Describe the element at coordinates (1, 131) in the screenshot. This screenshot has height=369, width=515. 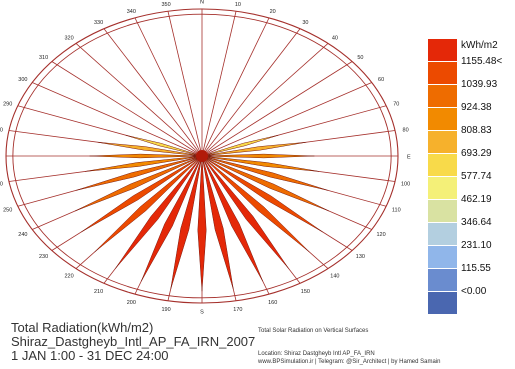
I see `label-angle-280: 280` at that location.